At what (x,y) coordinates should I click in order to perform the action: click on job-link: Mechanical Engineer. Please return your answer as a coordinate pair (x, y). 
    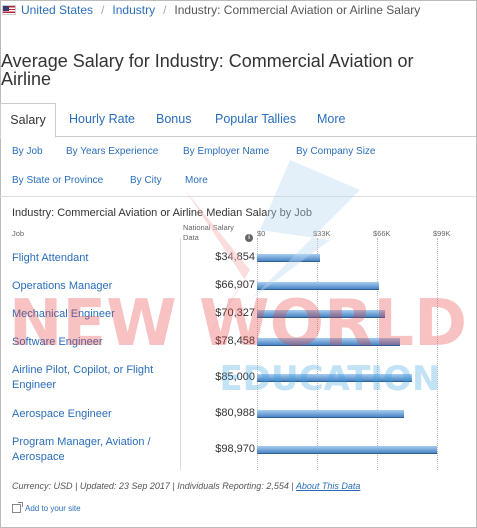
    Looking at the image, I should click on (63, 314).